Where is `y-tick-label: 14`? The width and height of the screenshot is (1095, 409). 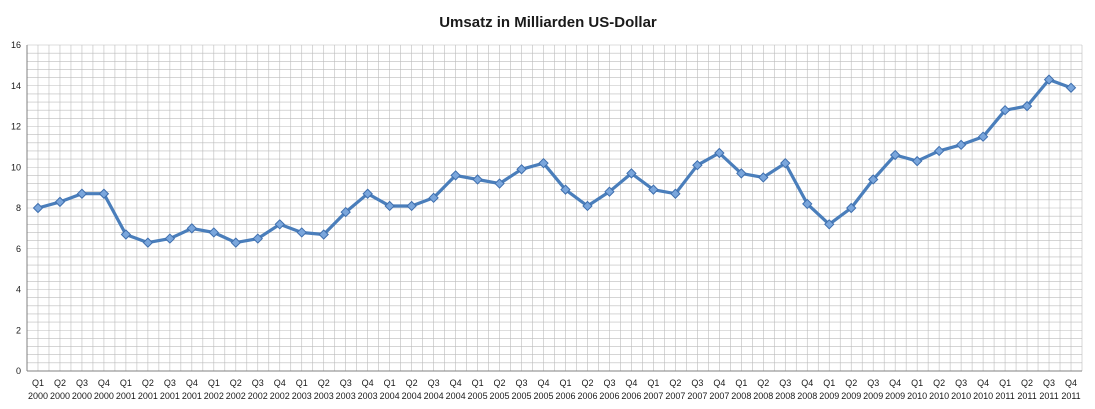
y-tick-label: 14 is located at coordinates (16, 86).